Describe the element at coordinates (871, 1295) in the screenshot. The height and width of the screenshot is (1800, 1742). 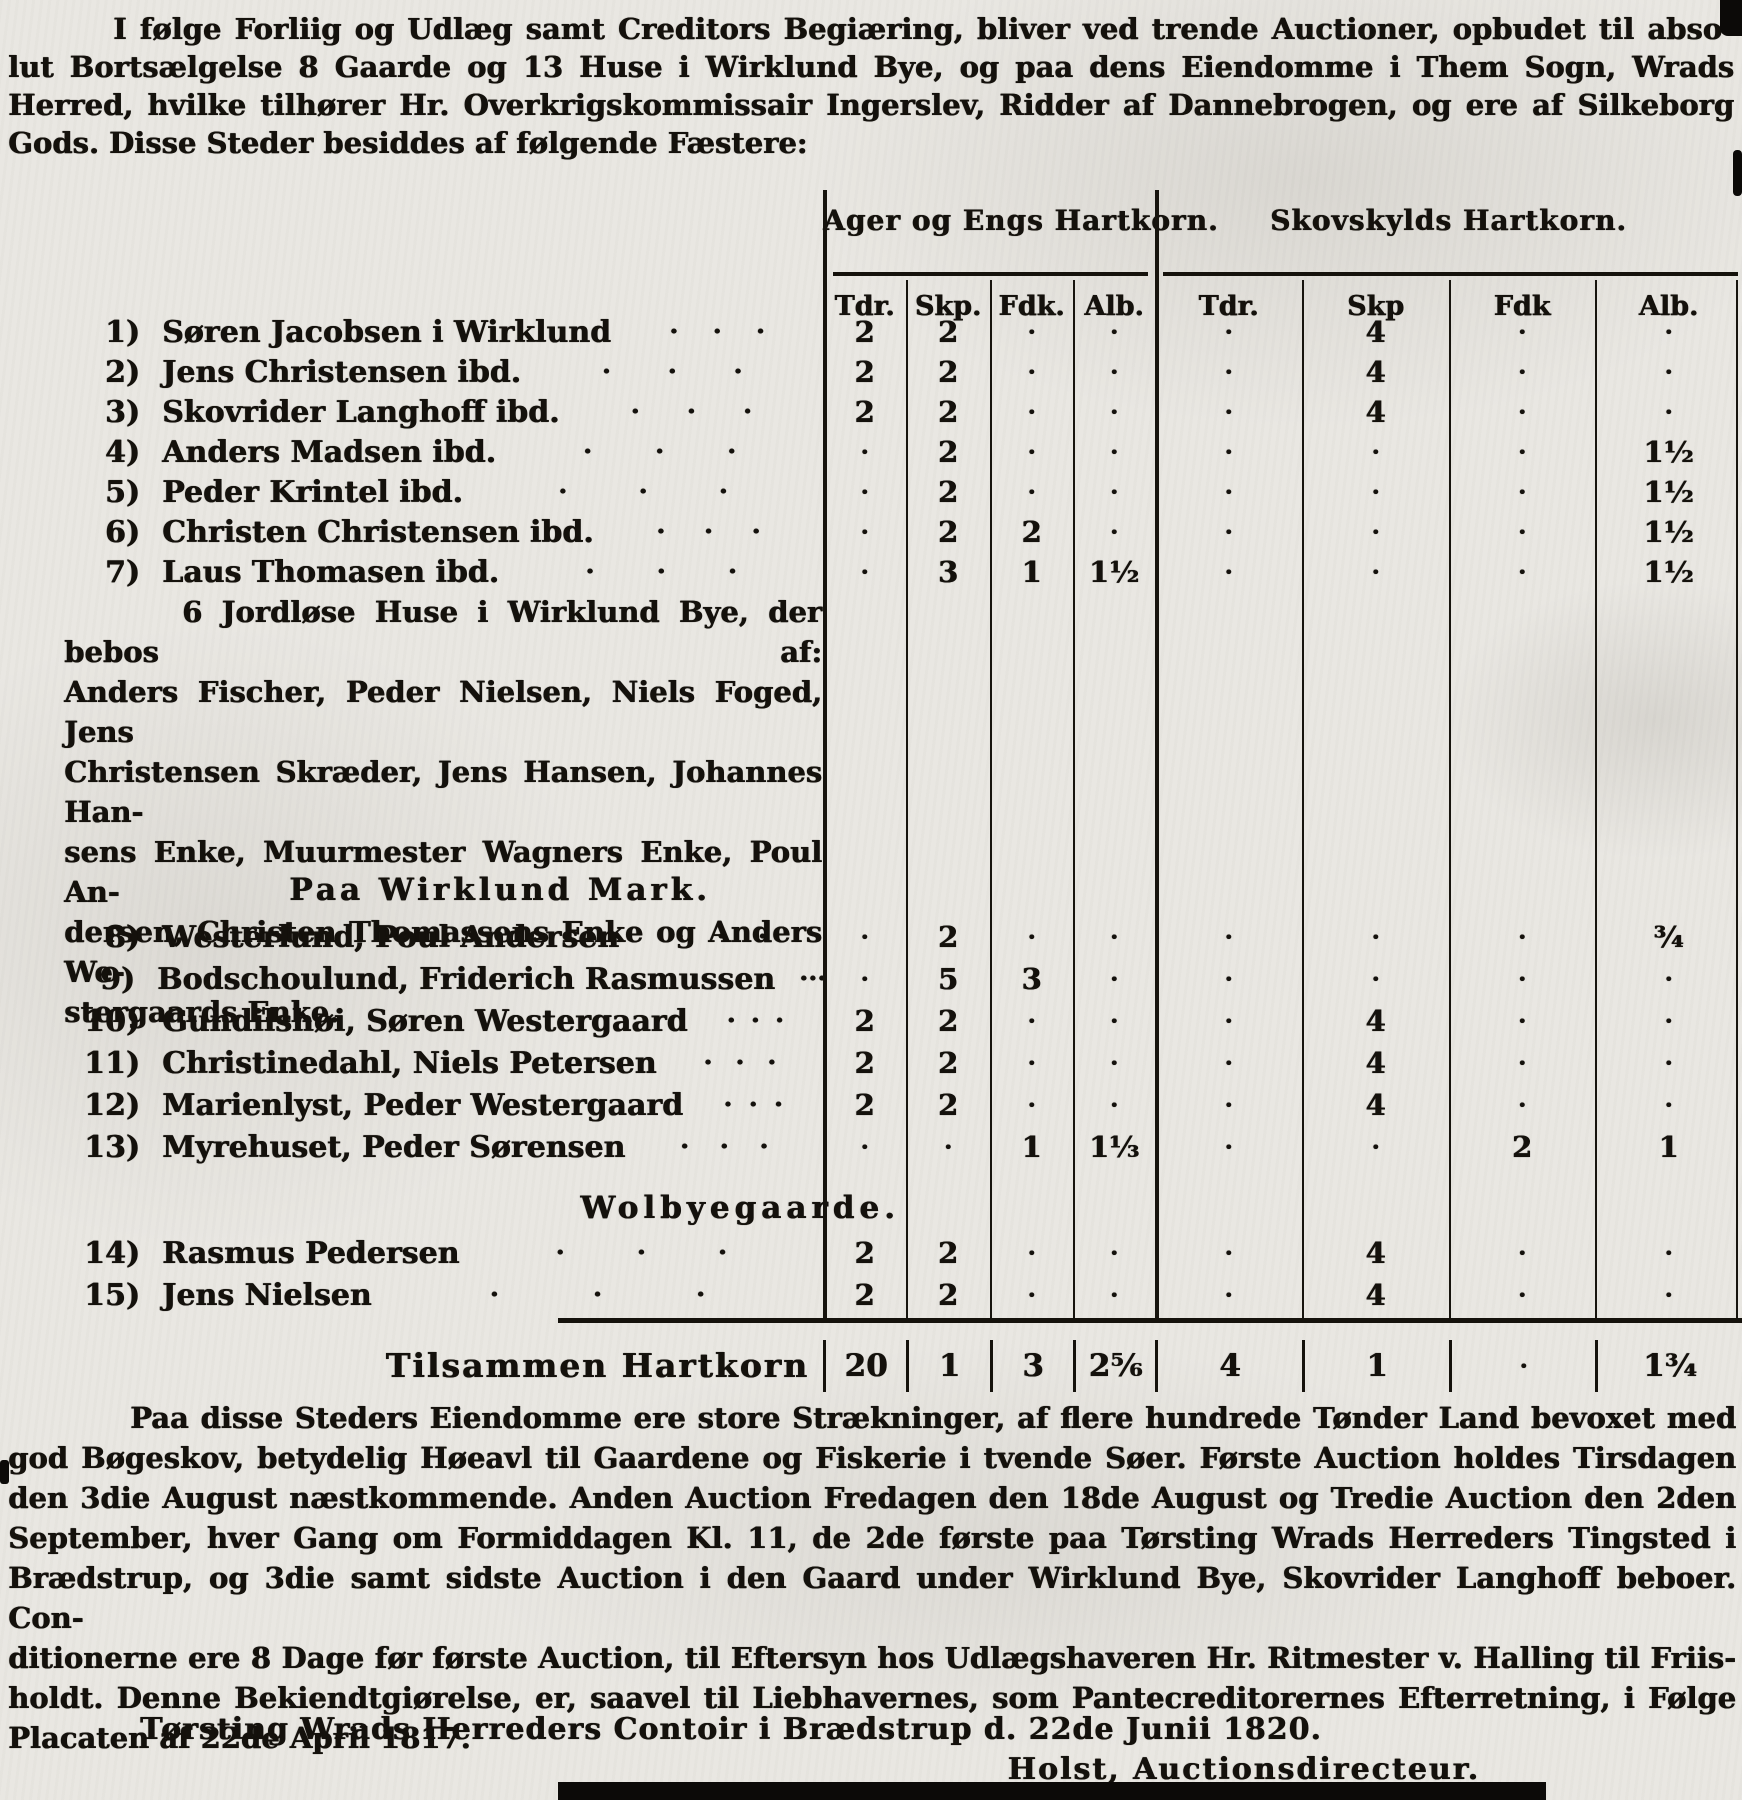
I see `table-row: 15) Jens Nielsen · · · 2 2 · · · 4 · ·` at that location.